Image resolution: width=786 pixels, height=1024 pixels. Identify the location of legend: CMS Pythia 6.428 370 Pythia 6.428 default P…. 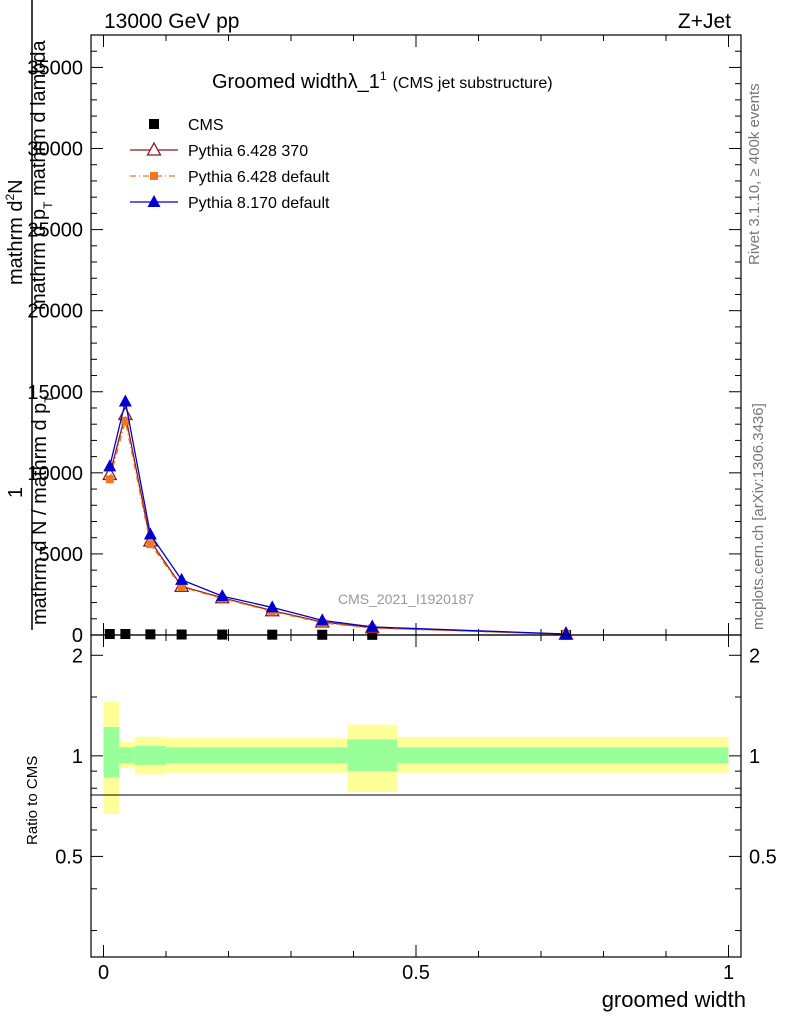
(230, 164).